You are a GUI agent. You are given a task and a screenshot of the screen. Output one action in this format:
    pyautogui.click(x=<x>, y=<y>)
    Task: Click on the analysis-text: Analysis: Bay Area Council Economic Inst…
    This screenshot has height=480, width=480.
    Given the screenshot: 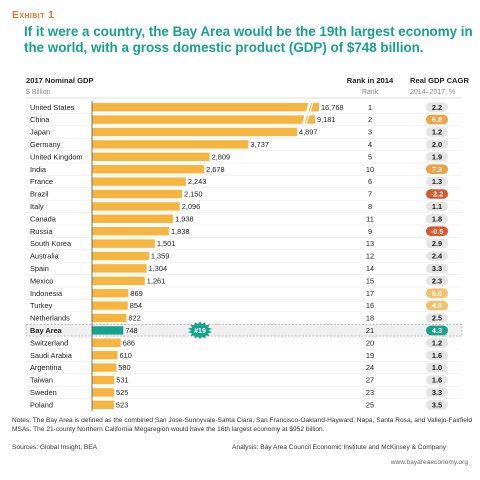 What is the action you would take?
    pyautogui.click(x=339, y=447)
    